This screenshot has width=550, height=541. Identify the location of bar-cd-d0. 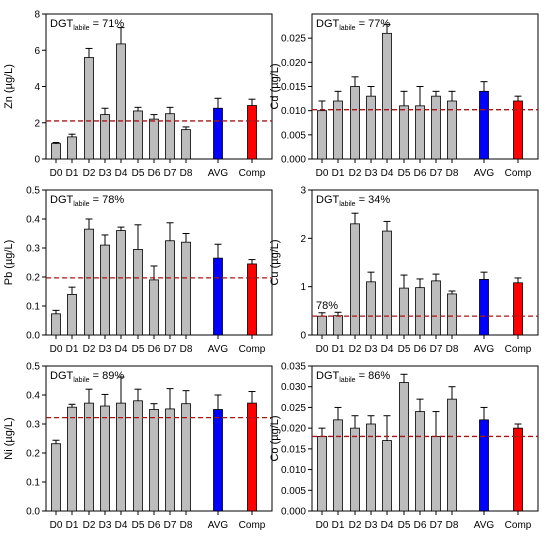
(322, 135).